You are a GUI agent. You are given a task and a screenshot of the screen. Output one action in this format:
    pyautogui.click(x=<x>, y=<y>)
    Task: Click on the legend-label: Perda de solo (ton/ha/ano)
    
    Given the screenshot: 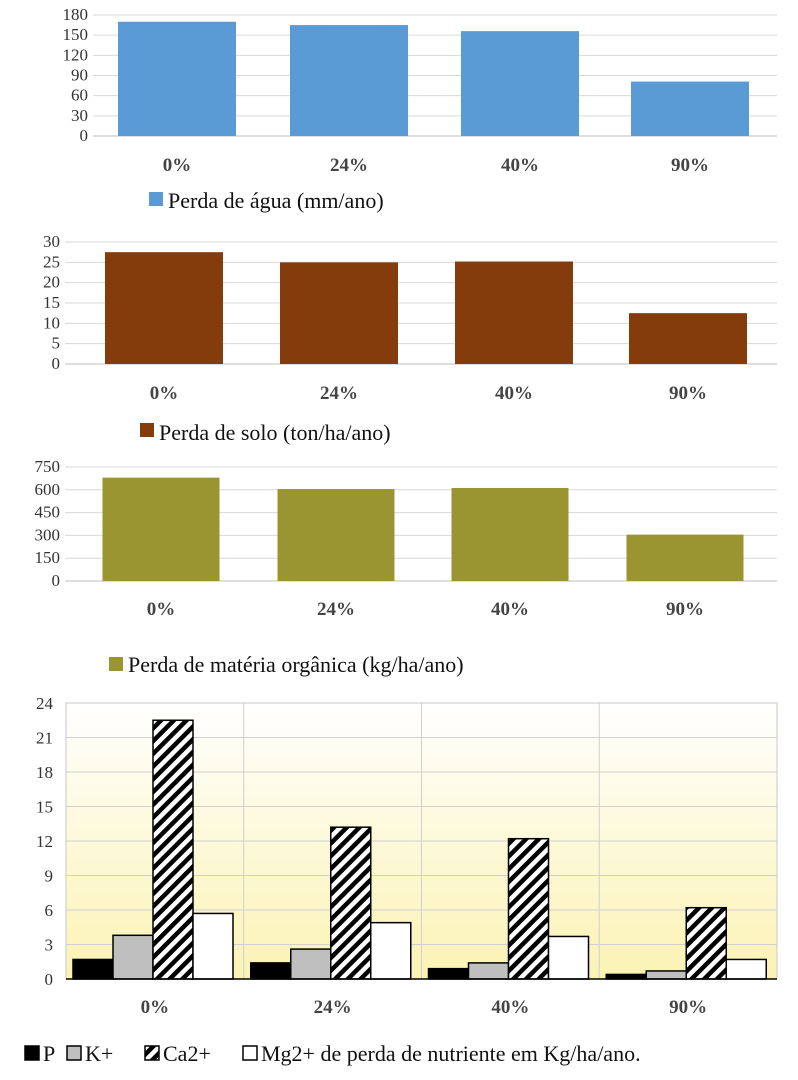 What is the action you would take?
    pyautogui.click(x=275, y=432)
    